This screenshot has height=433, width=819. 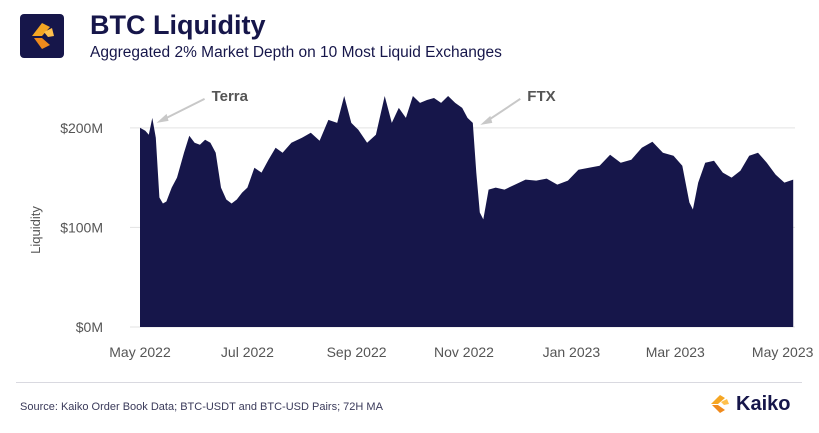 I want to click on y-axis-ticks: $0M $100M $200M, so click(x=81, y=227).